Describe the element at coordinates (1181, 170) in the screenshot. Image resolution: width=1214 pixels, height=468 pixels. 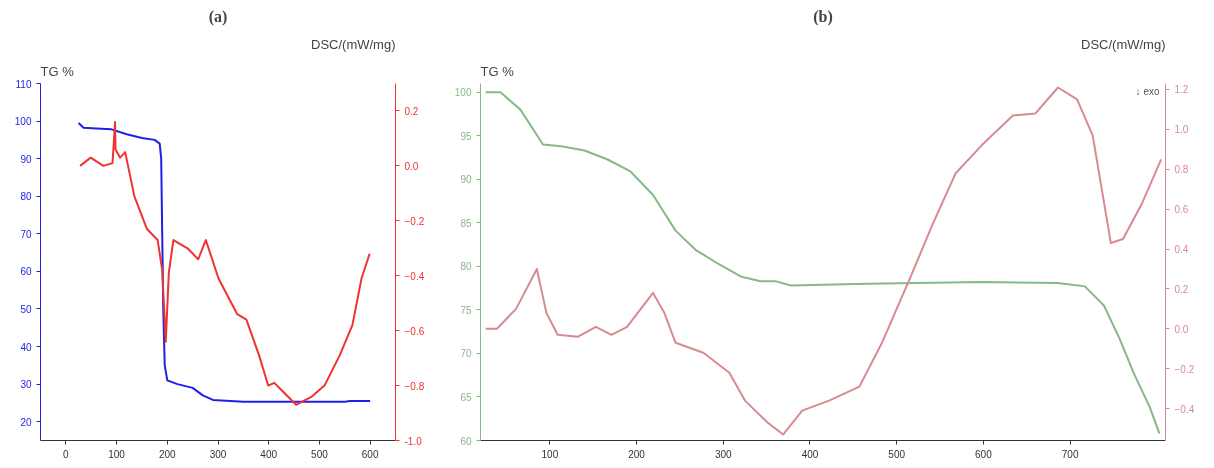
I see `y2-tick-label: 0.8` at that location.